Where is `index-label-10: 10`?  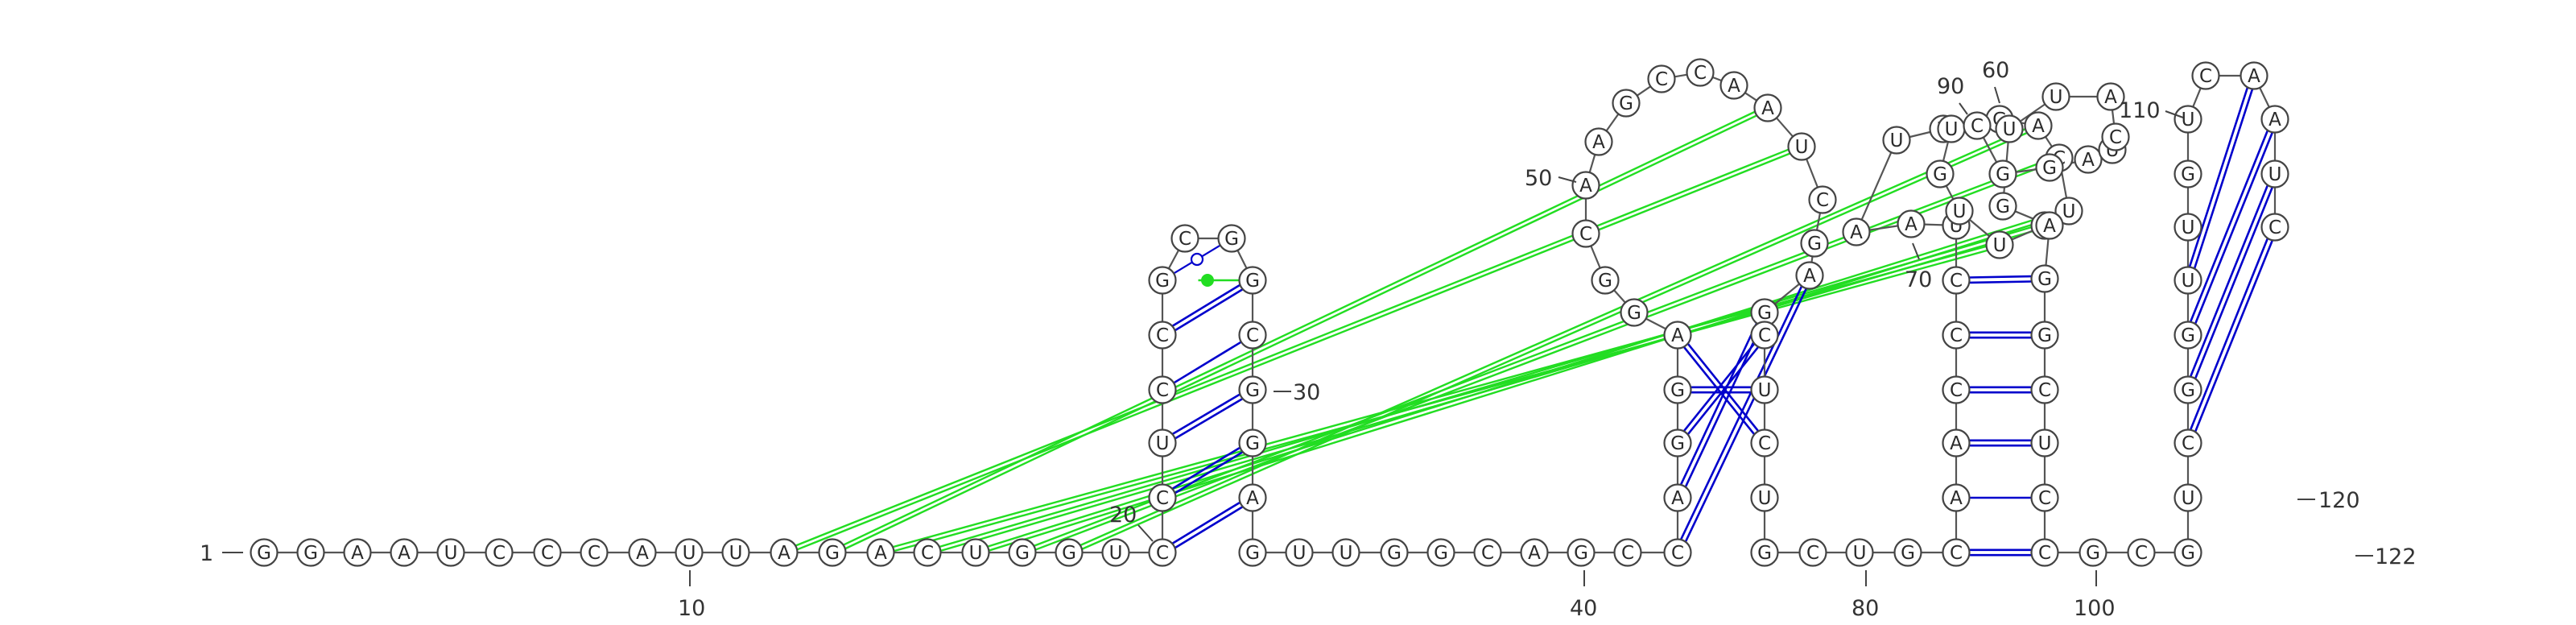
index-label-10: 10 is located at coordinates (691, 608).